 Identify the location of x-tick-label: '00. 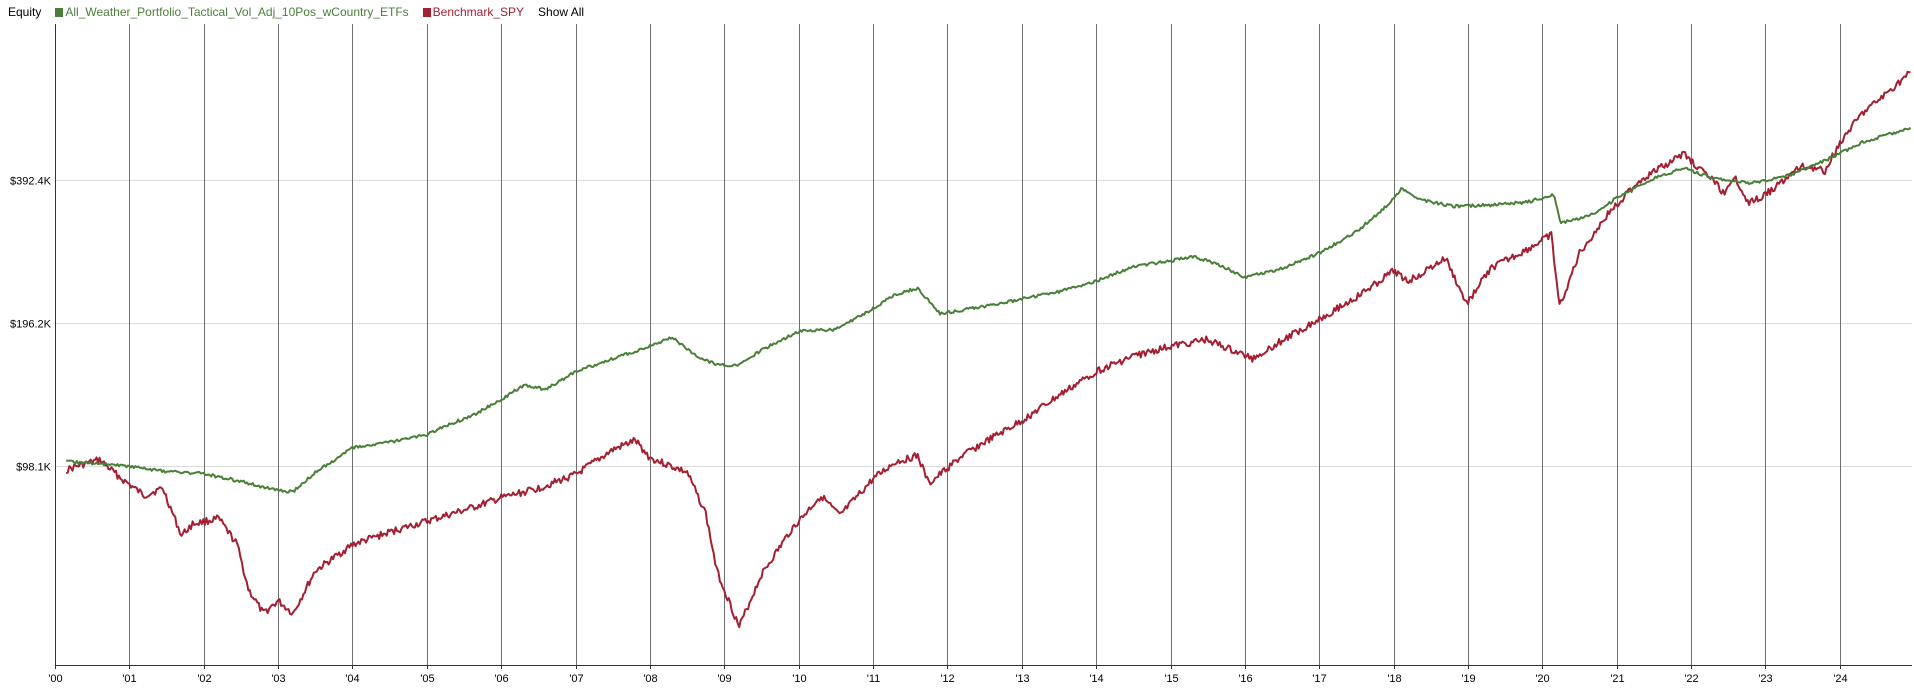
(55, 679).